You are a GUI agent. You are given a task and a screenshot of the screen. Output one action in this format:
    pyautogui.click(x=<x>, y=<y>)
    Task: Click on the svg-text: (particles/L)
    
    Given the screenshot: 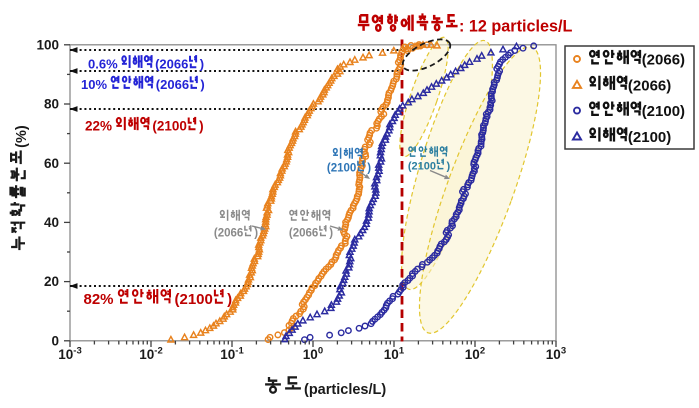 What is the action you would take?
    pyautogui.click(x=345, y=390)
    